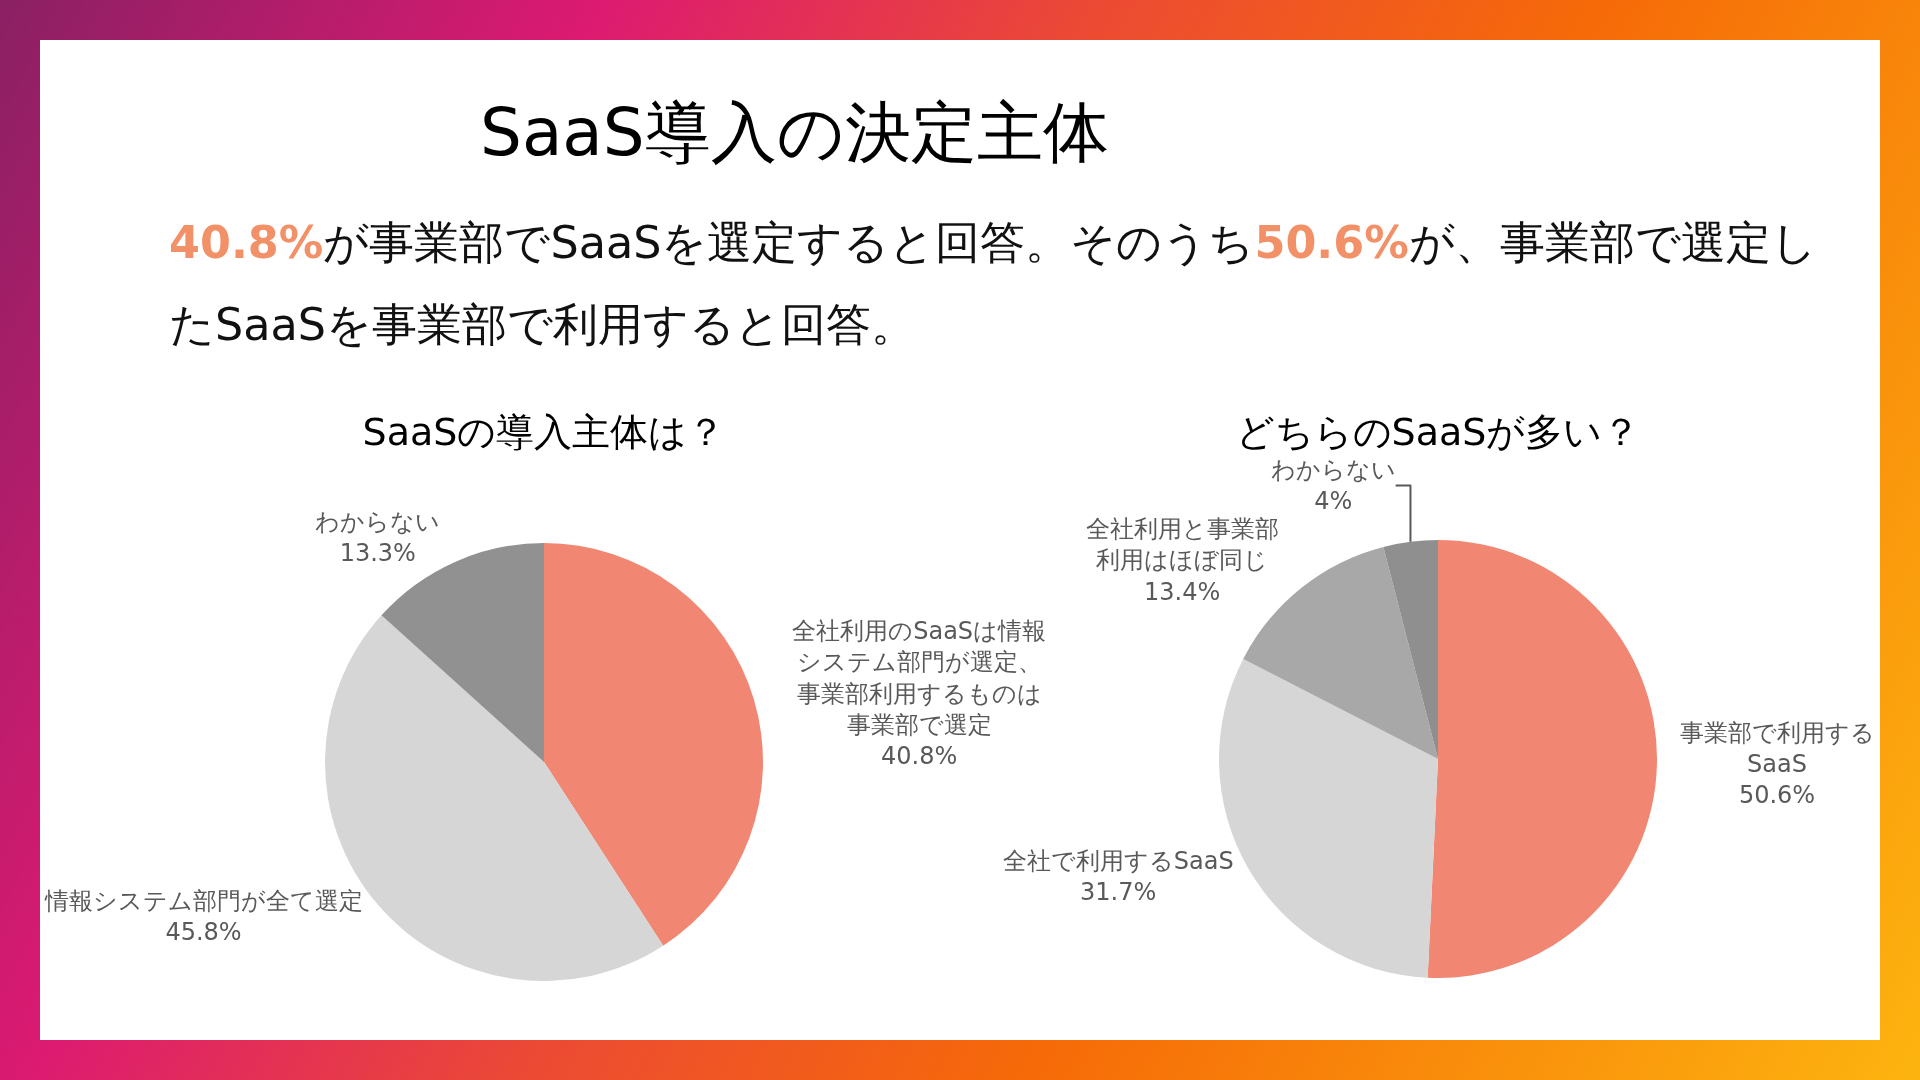  What do you see at coordinates (919, 756) in the screenshot?
I see `data-label: 40.8%` at bounding box center [919, 756].